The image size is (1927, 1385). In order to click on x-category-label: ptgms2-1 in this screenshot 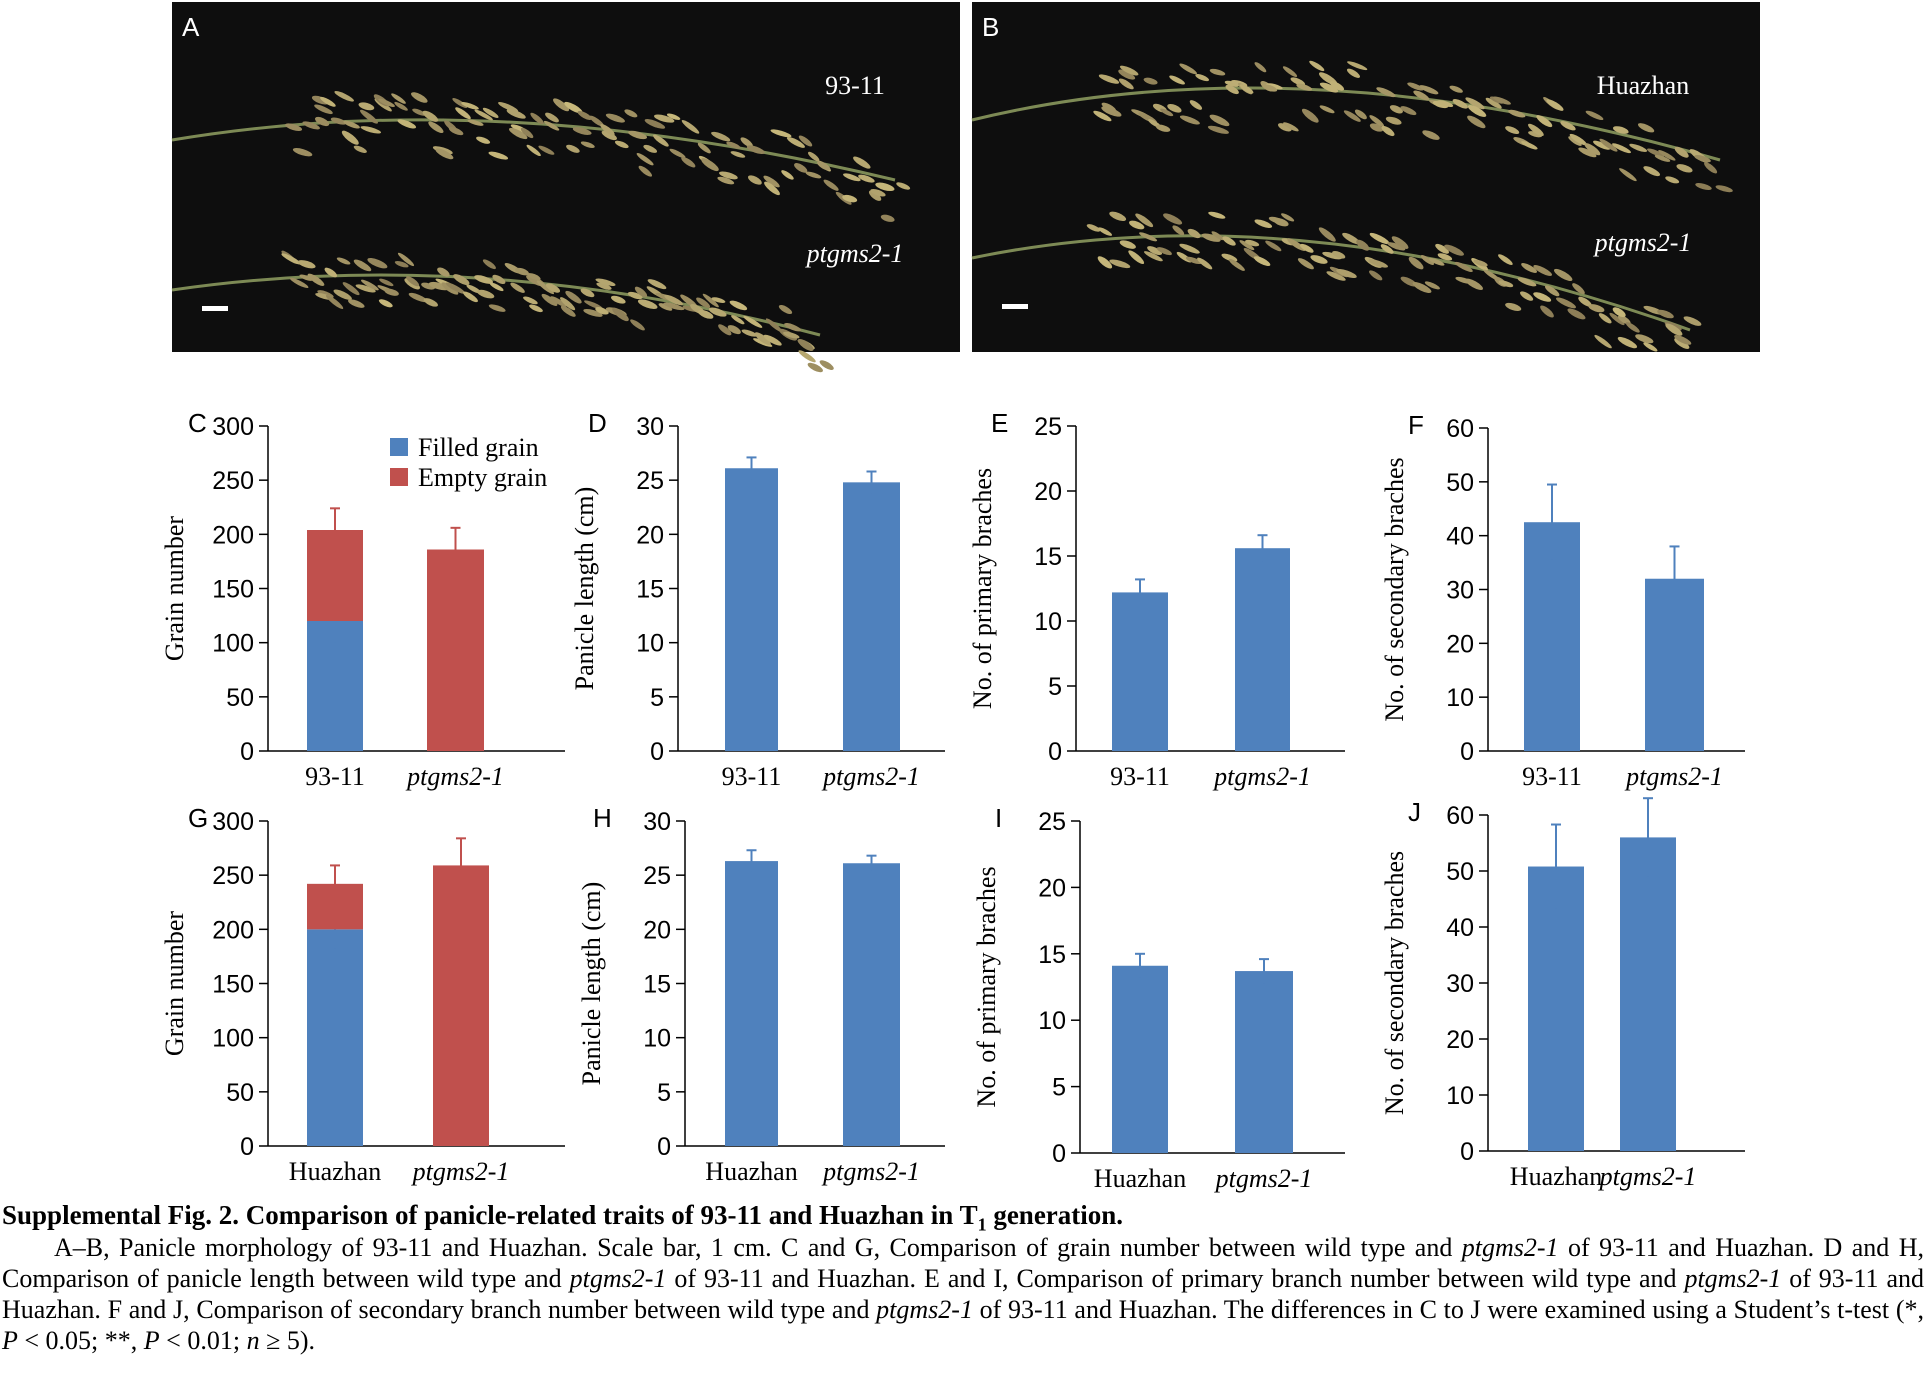, I will do `click(1263, 1178)`.